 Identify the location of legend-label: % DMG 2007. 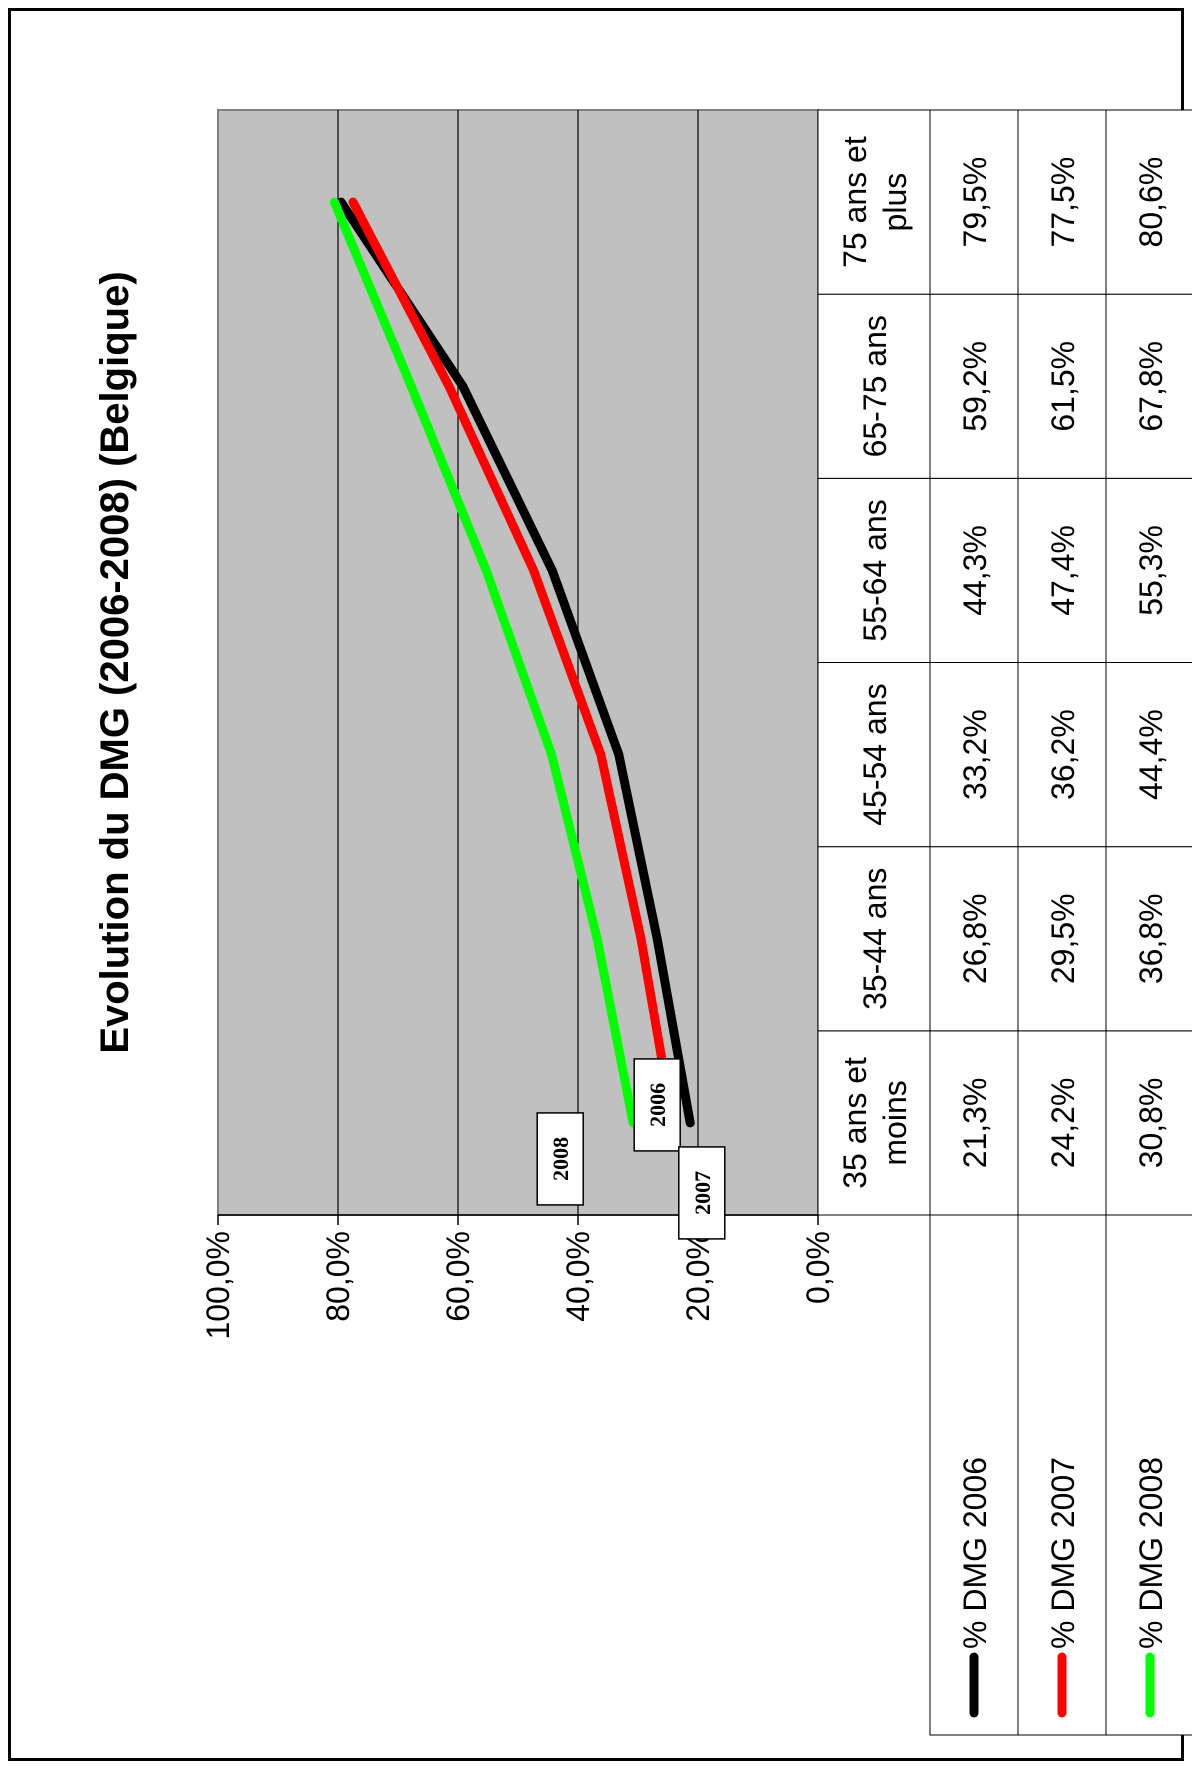
(1063, 1553).